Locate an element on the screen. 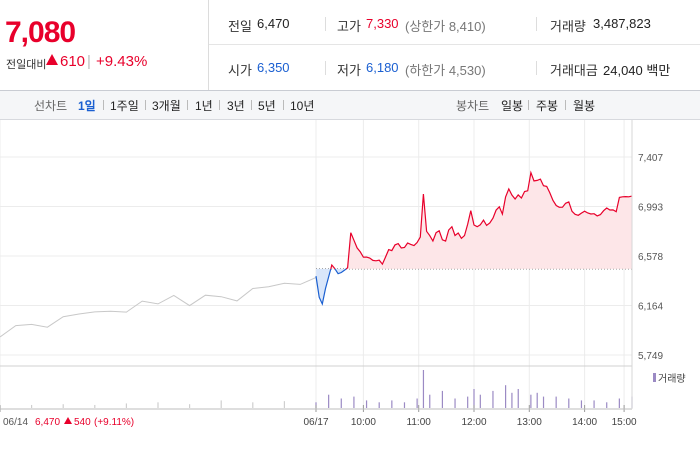 Image resolution: width=700 pixels, height=450 pixels. tab-3-years: 3년 is located at coordinates (236, 106).